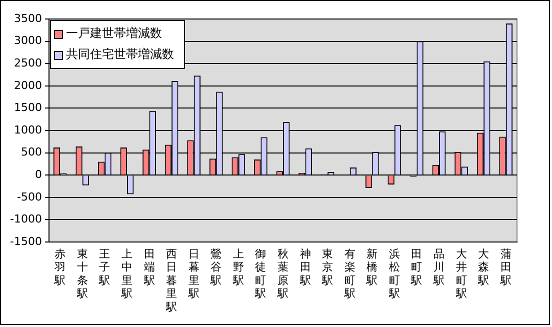  What do you see at coordinates (28, 85) in the screenshot?
I see `y-tick-label: 2000` at bounding box center [28, 85].